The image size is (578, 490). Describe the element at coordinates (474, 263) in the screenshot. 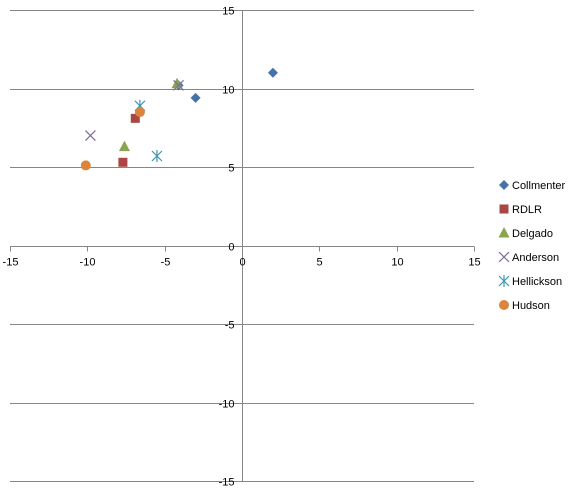

I see `x-tick-label: 15` at that location.